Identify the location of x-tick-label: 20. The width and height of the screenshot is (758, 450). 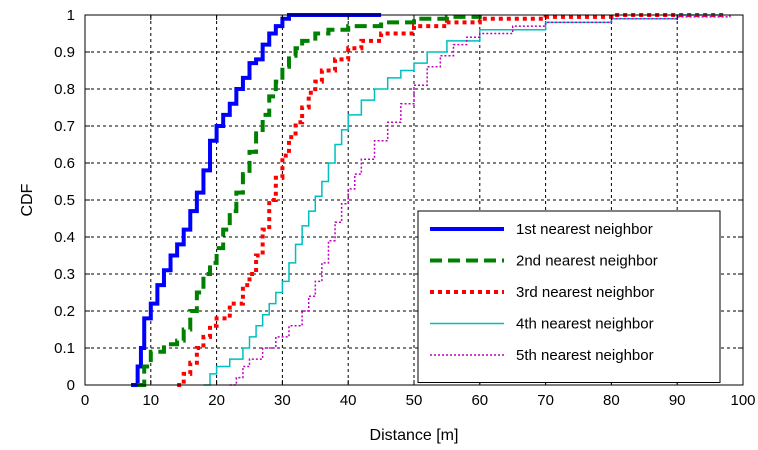
(216, 400).